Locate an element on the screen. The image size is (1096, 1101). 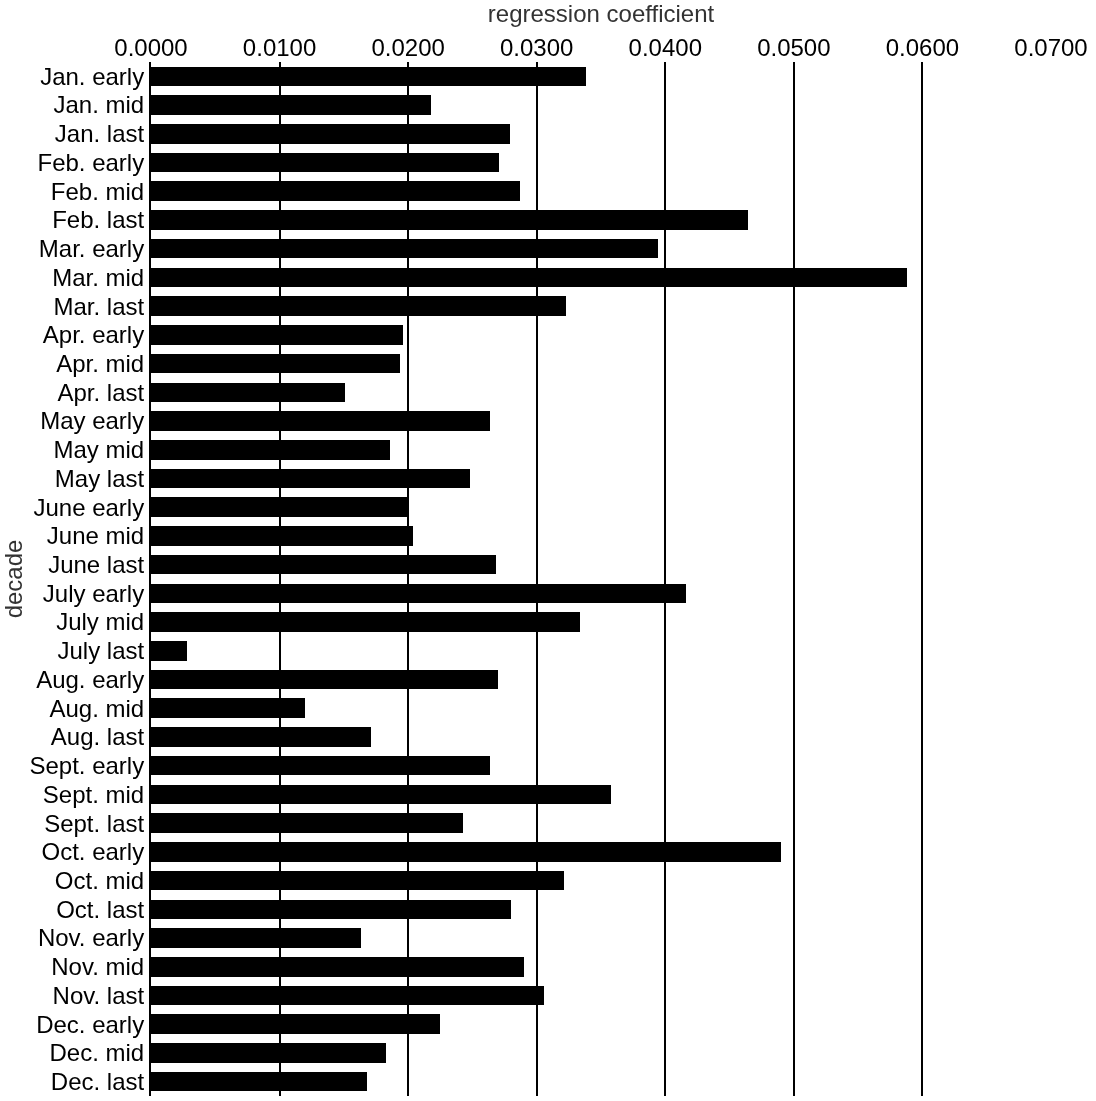
y-tick-label: Feb. last is located at coordinates (98, 220).